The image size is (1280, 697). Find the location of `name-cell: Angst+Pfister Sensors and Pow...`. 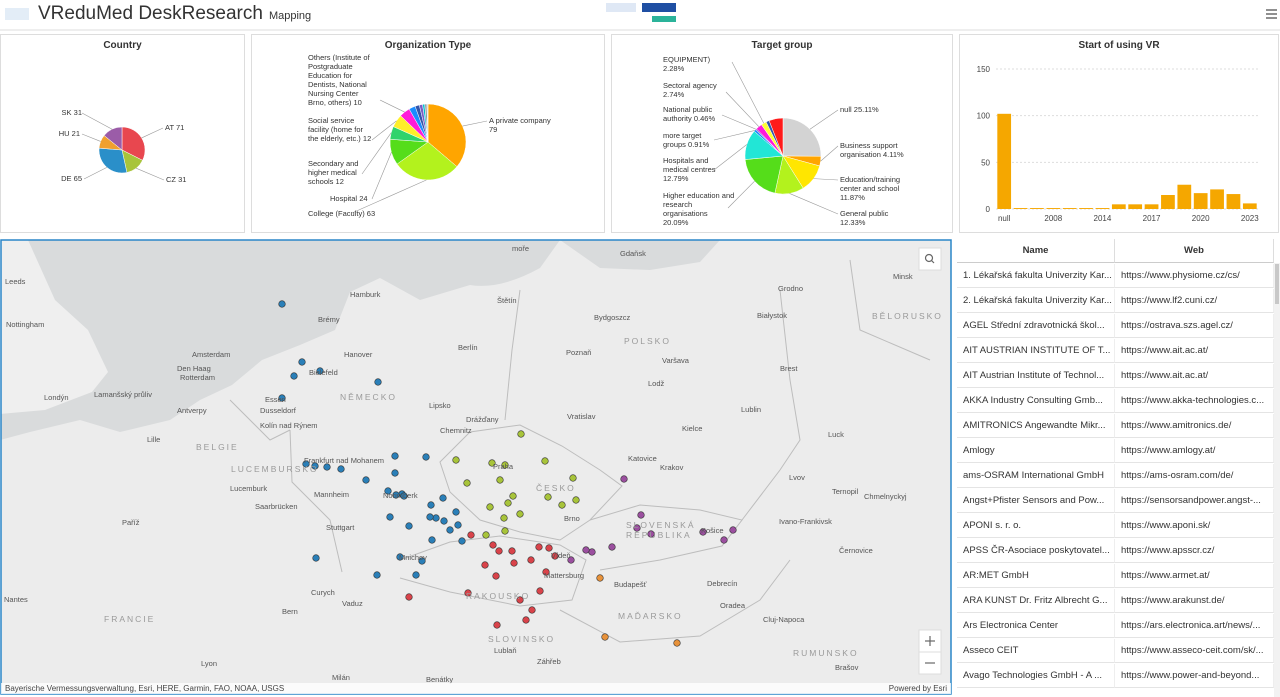

name-cell: Angst+Pfister Sensors and Pow... is located at coordinates (1036, 501).